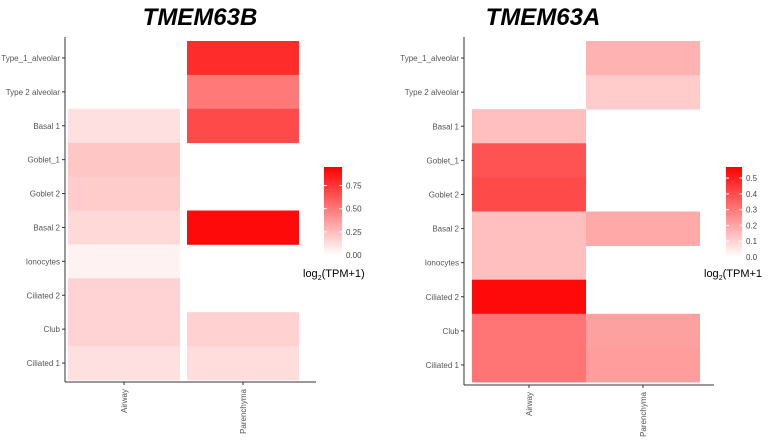 Image resolution: width=768 pixels, height=443 pixels. What do you see at coordinates (354, 232) in the screenshot?
I see `colorbar-tick-label: 0.25` at bounding box center [354, 232].